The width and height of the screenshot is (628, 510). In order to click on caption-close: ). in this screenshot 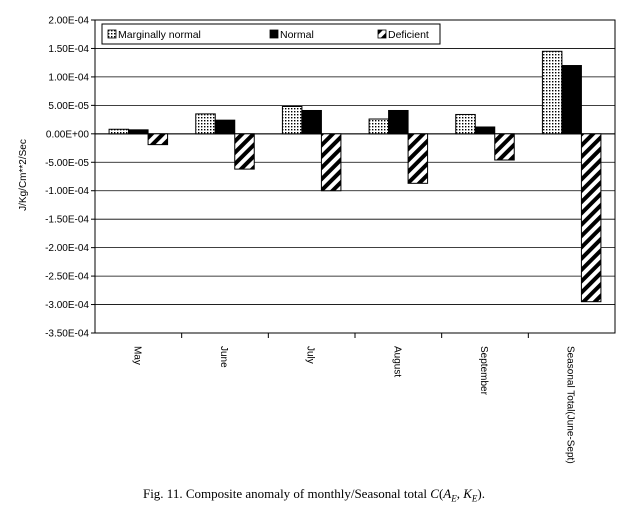, I will do `click(481, 493)`.